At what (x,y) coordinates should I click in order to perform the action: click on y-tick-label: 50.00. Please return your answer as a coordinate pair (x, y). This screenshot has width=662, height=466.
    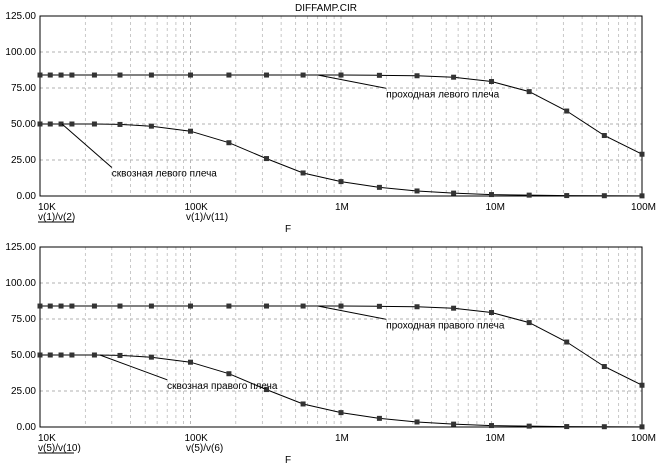
    Looking at the image, I should click on (23, 124).